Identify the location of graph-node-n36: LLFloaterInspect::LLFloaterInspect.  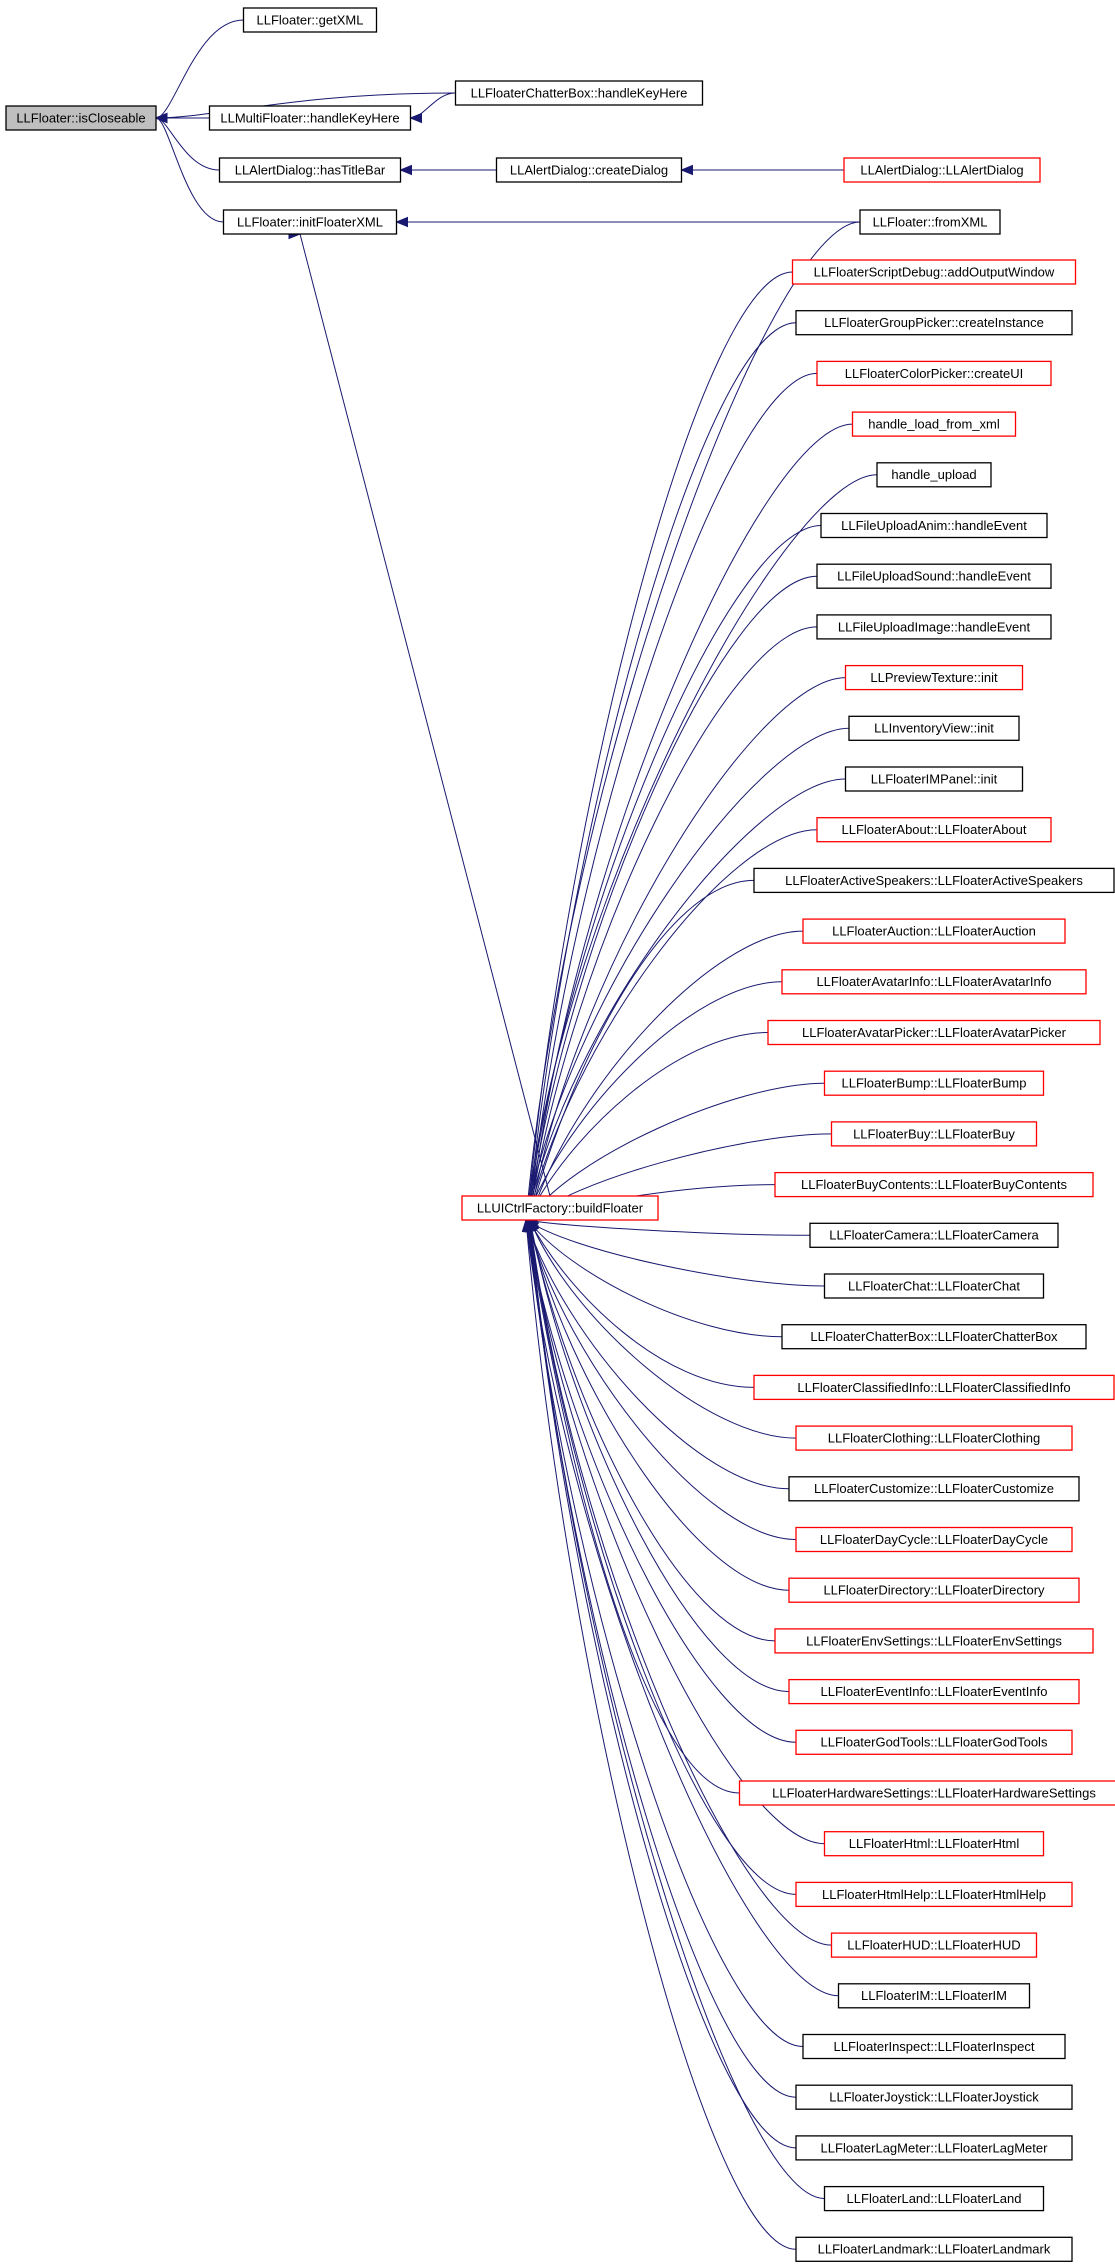
(934, 2046).